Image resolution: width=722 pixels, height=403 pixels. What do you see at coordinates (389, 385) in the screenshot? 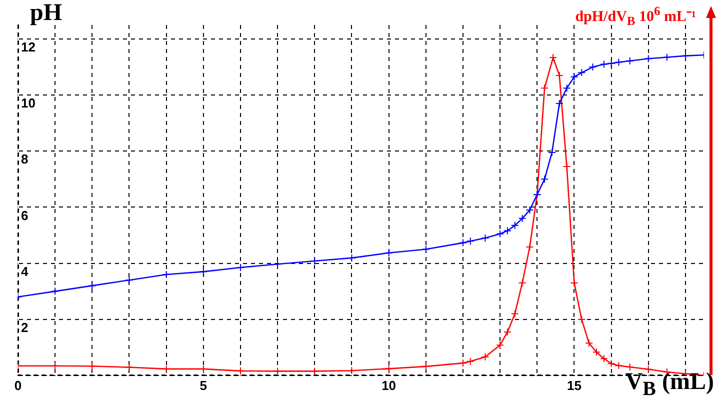
I see `x-tick-label: 10` at bounding box center [389, 385].